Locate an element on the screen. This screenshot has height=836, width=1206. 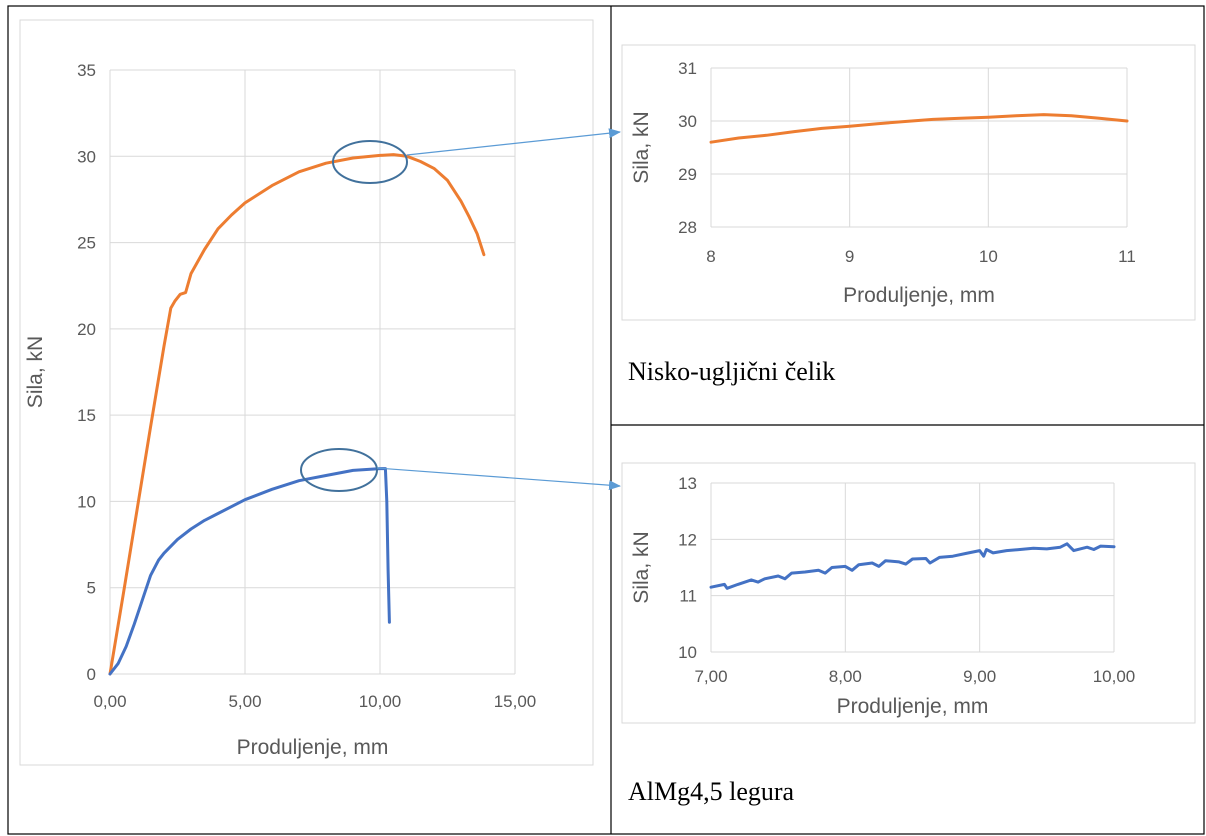
main-x-tick-label: 15,00 is located at coordinates (515, 701).